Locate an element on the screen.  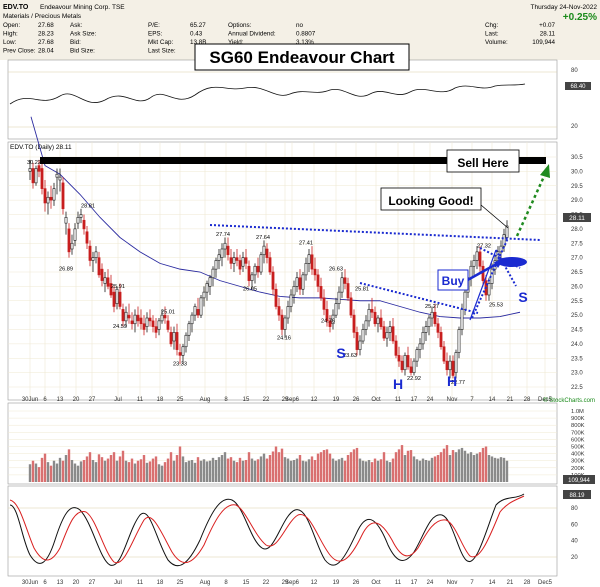
last-price-value: 28.11 is located at coordinates (577, 218).